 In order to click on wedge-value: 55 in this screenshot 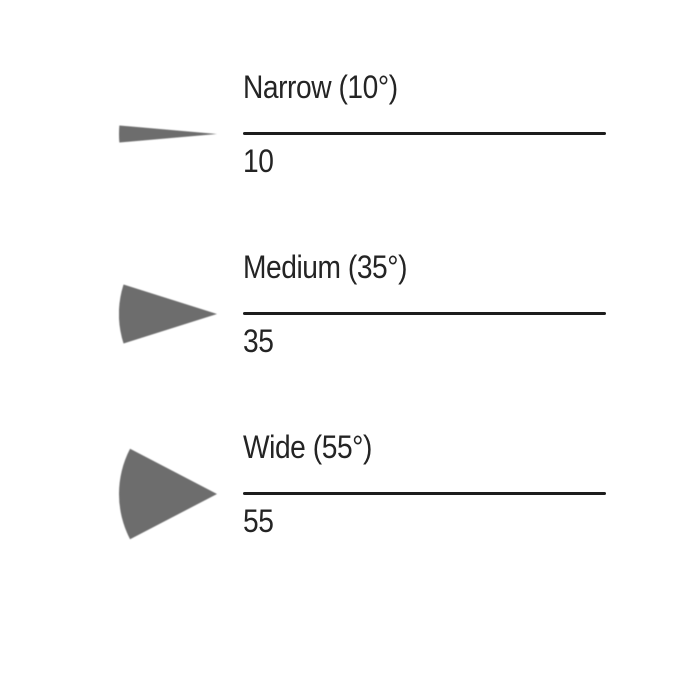, I will do `click(260, 521)`.